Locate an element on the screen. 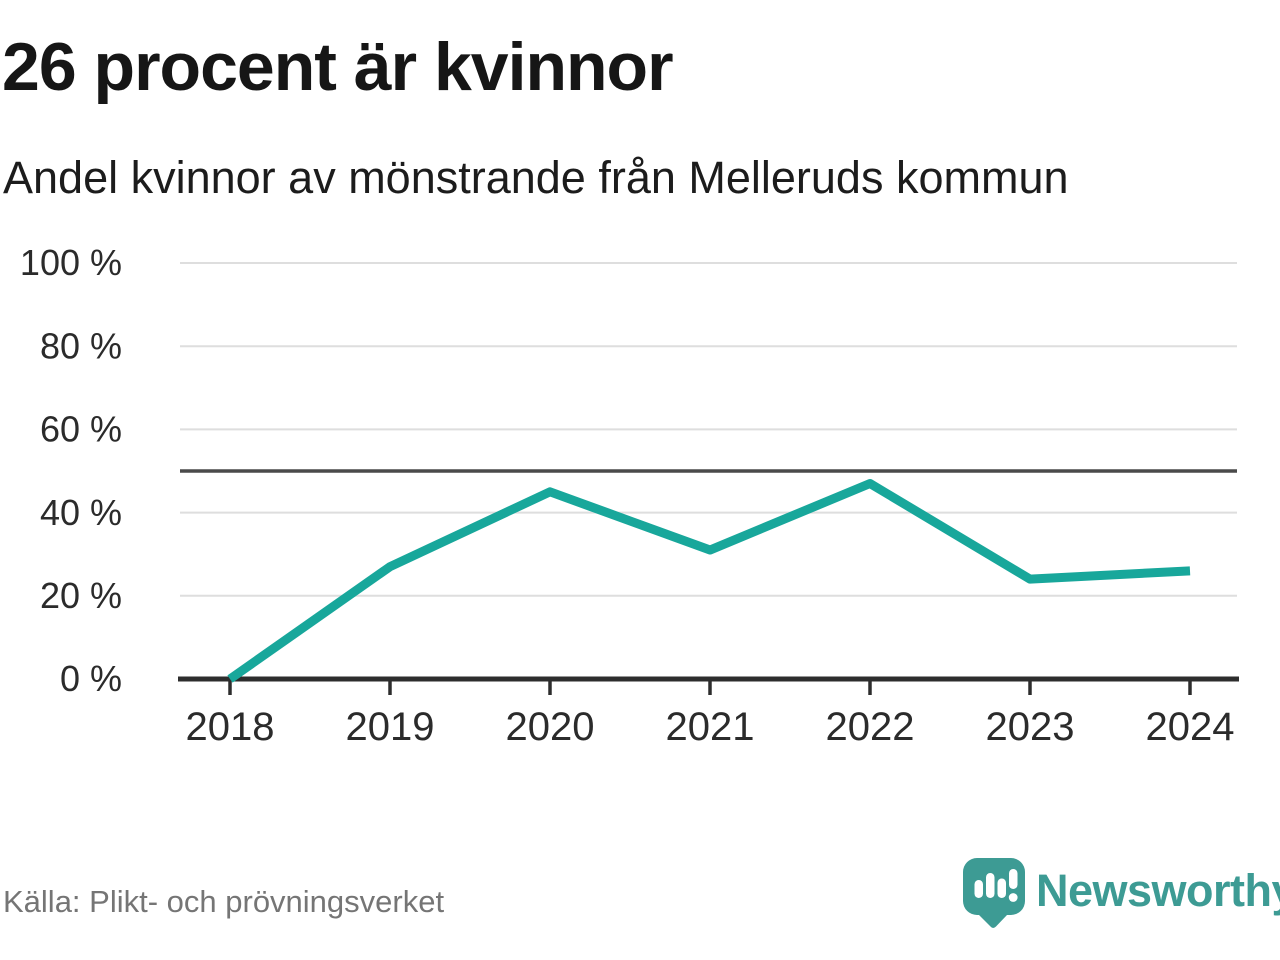  x-axis-label: 2020 is located at coordinates (550, 727).